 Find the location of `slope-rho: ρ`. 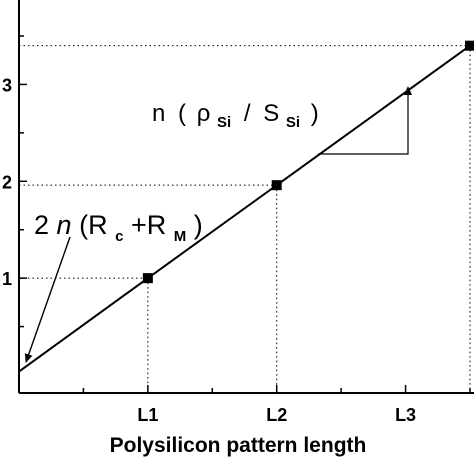

slope-rho: ρ is located at coordinates (204, 113).